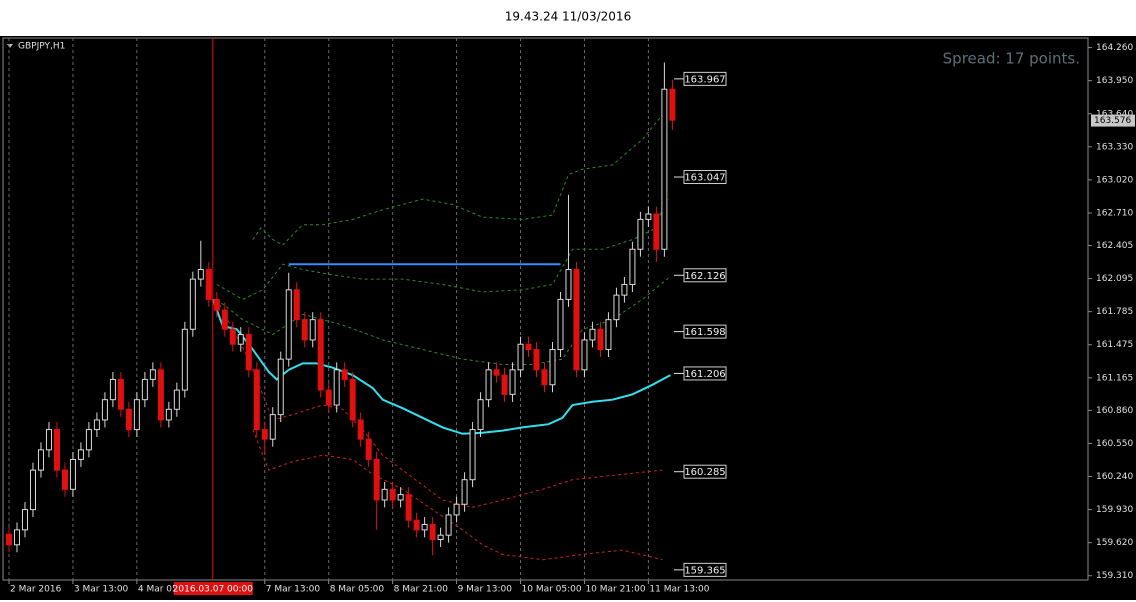 This screenshot has height=602, width=1136. I want to click on current-price-label: 163.576, so click(1112, 121).